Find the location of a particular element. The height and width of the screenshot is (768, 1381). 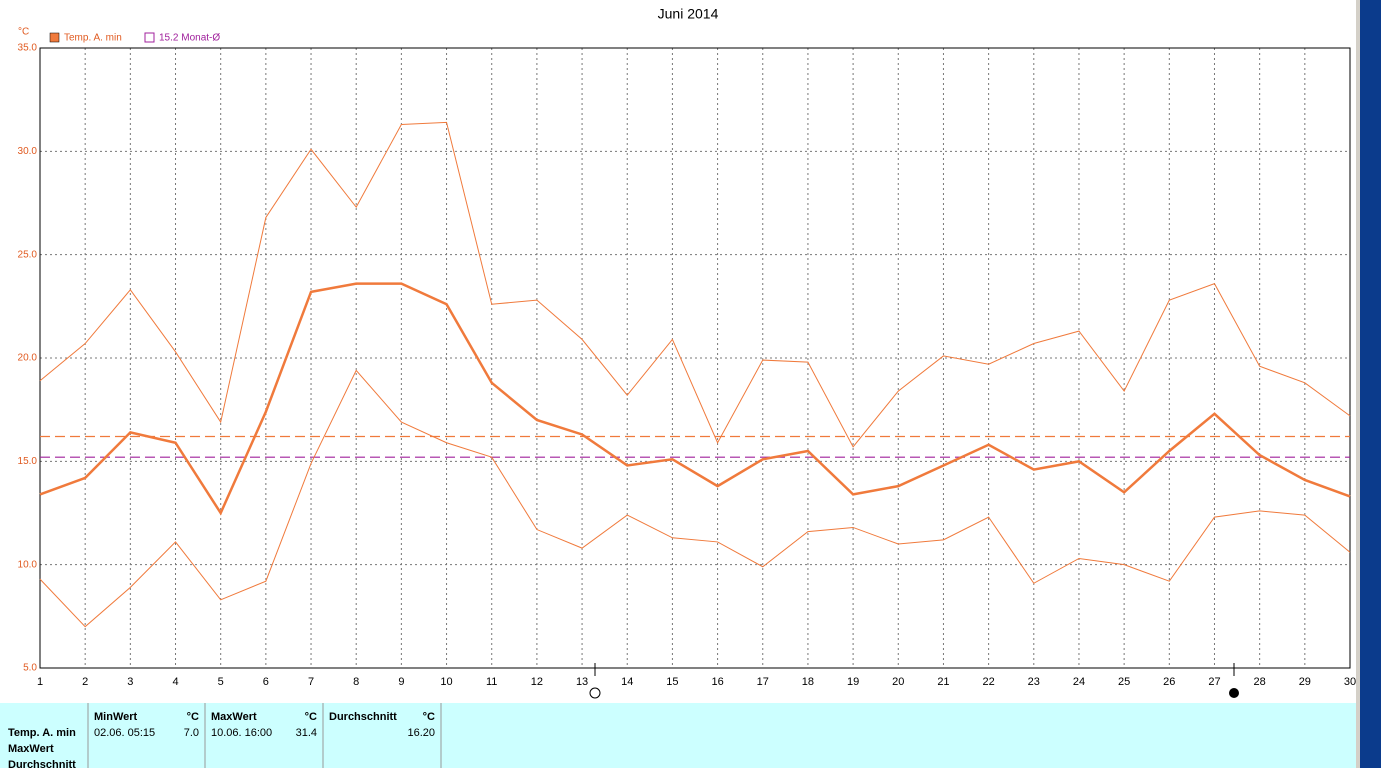

x-tick-label: 19 is located at coordinates (853, 682).